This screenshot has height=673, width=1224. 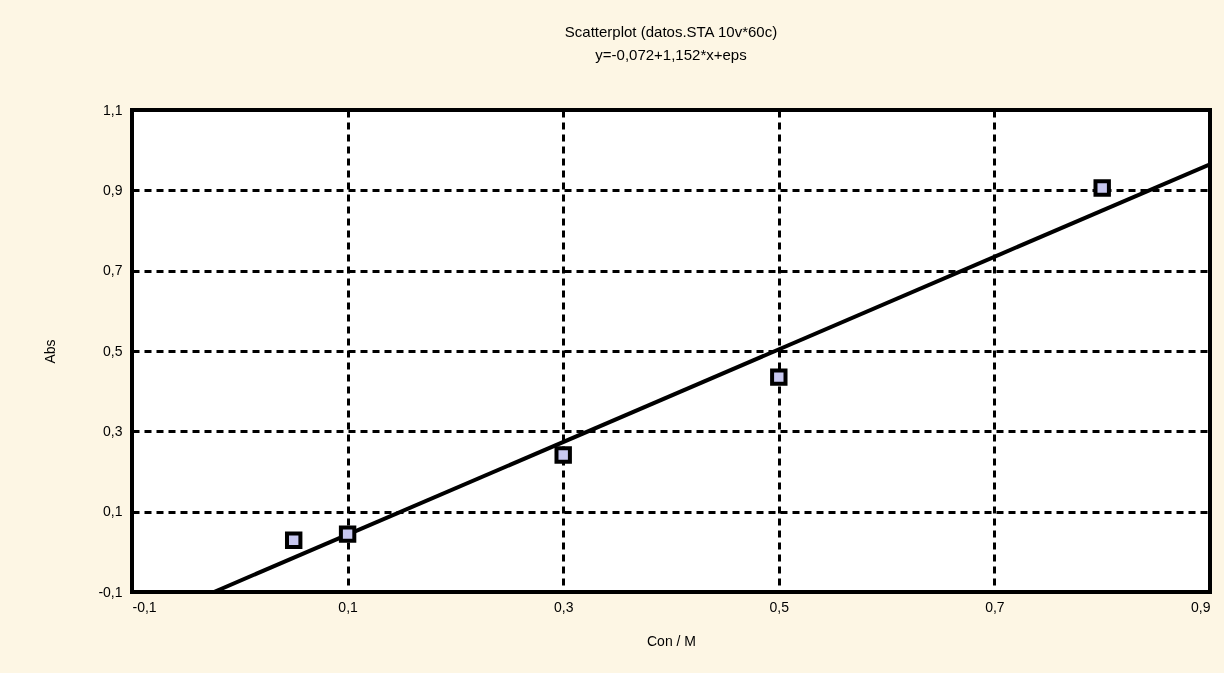 I want to click on y-tick-label: 1,1, so click(x=113, y=109).